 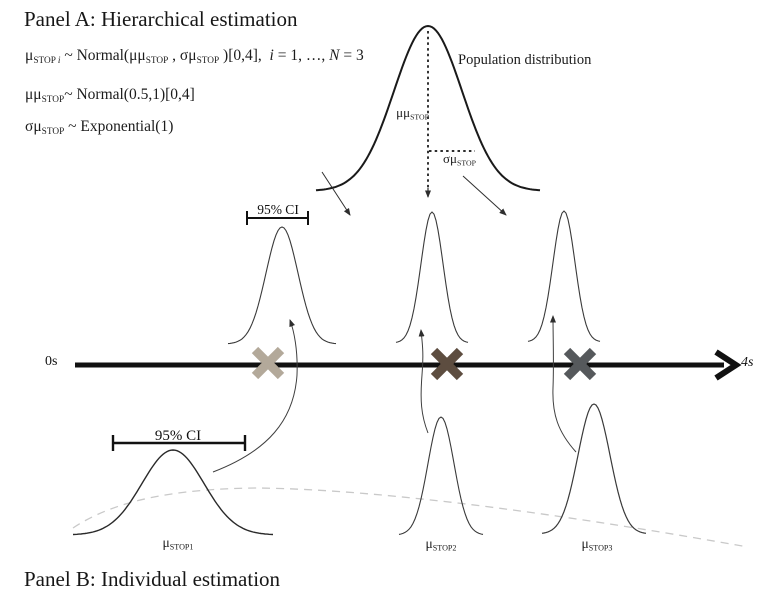 I want to click on panel-a-title: Panel A: Hierarchical estimation, so click(x=161, y=19).